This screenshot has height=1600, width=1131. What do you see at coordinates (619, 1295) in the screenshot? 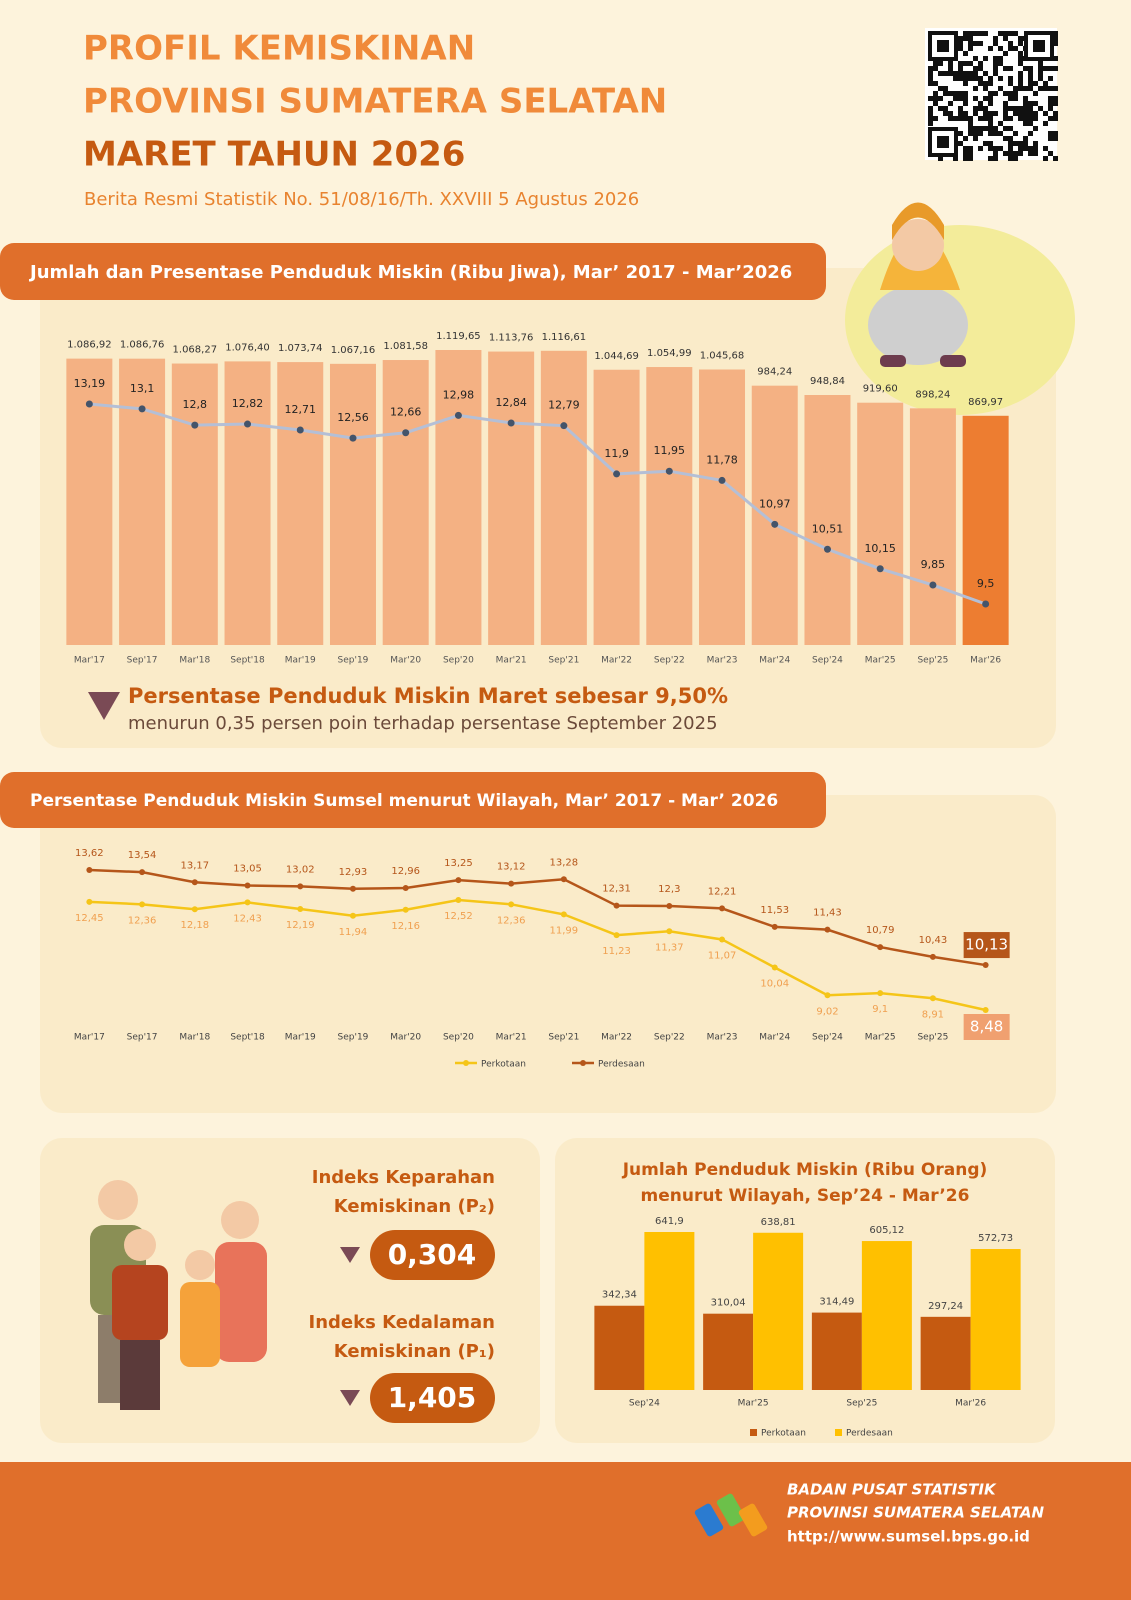
I see `bar-label: 342,34` at bounding box center [619, 1295].